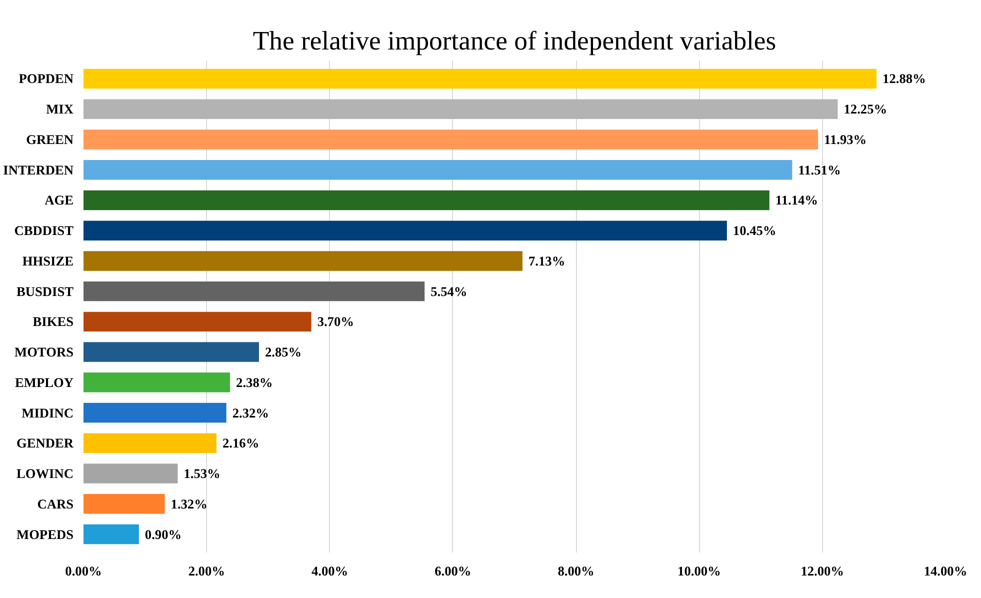 Image resolution: width=981 pixels, height=598 pixels. Describe the element at coordinates (449, 291) in the screenshot. I see `data-label: 5.54%` at that location.